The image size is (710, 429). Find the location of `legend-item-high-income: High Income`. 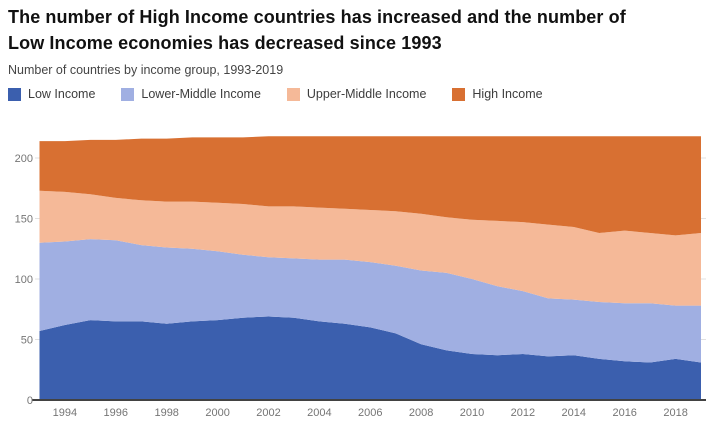

legend-item-high-income: High Income is located at coordinates (497, 94).